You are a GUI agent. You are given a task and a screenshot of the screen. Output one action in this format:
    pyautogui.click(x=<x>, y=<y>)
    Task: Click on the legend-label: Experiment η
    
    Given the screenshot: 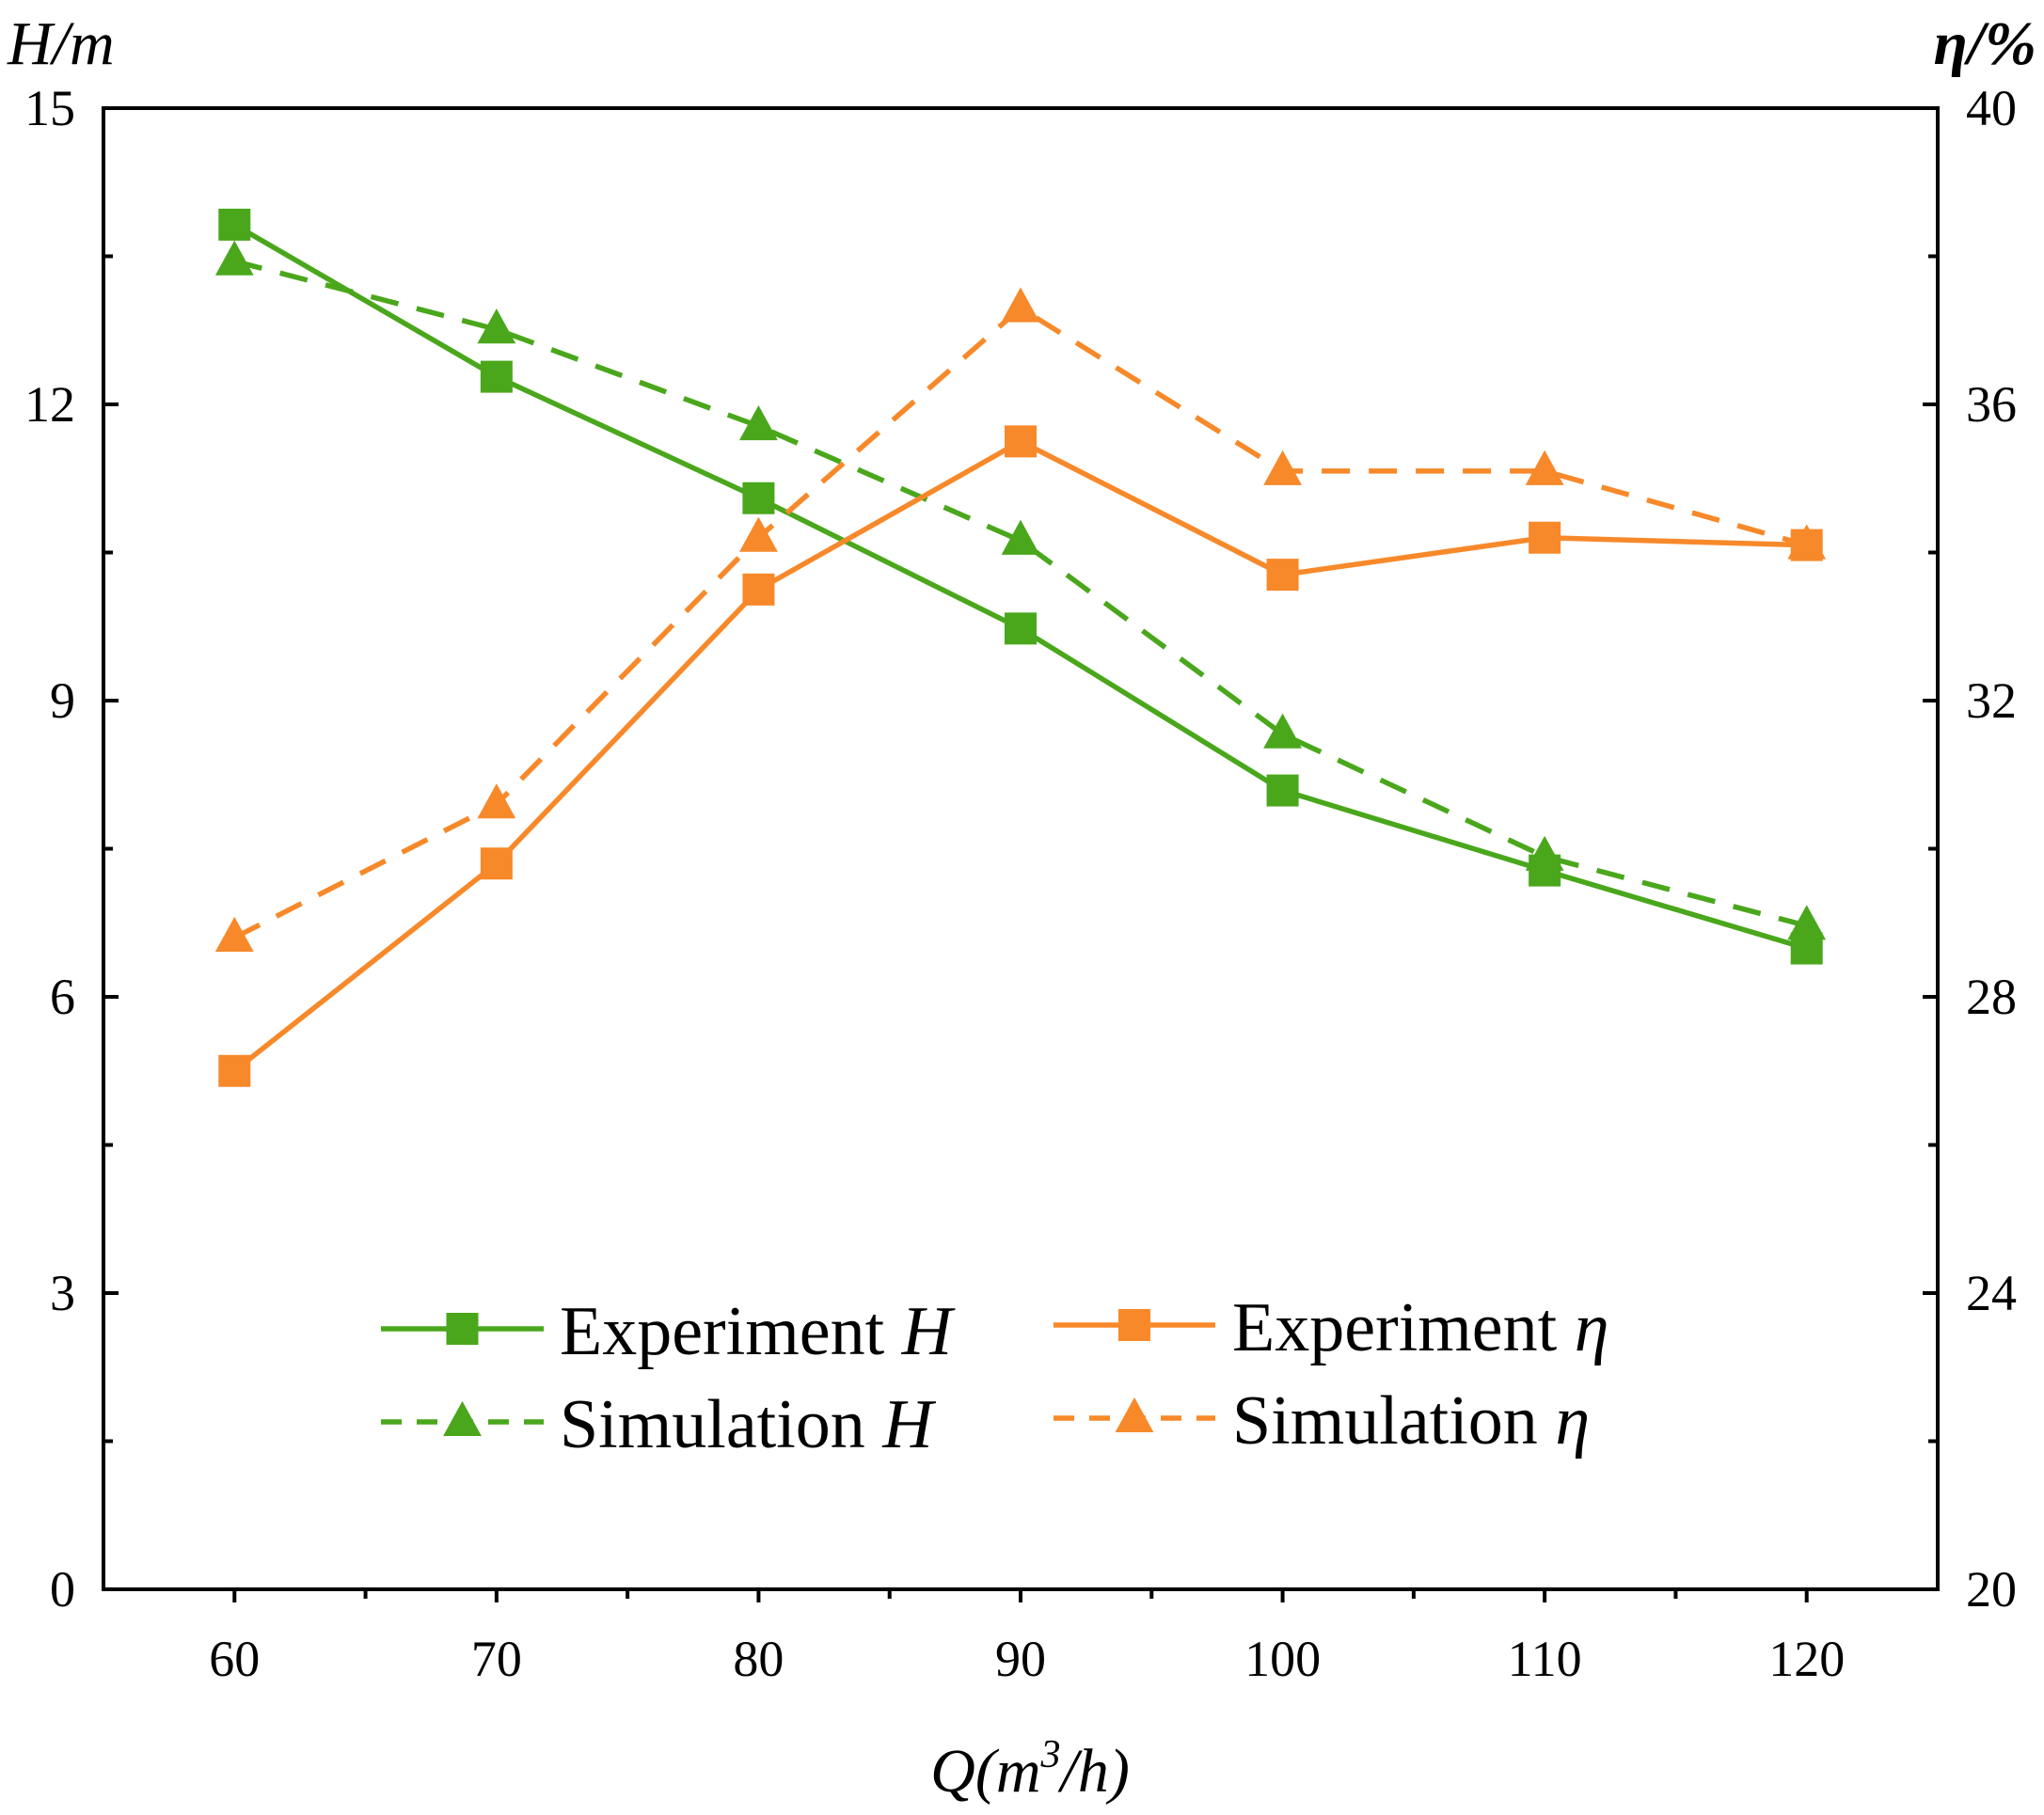 What is the action you would take?
    pyautogui.click(x=1420, y=1327)
    